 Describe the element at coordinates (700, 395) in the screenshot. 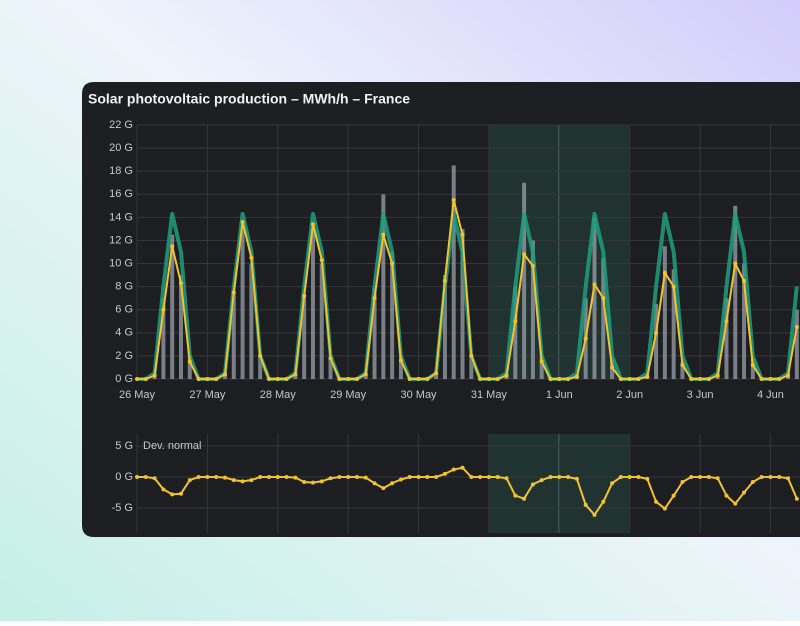

I see `x-tick-label: 3 Jun` at that location.